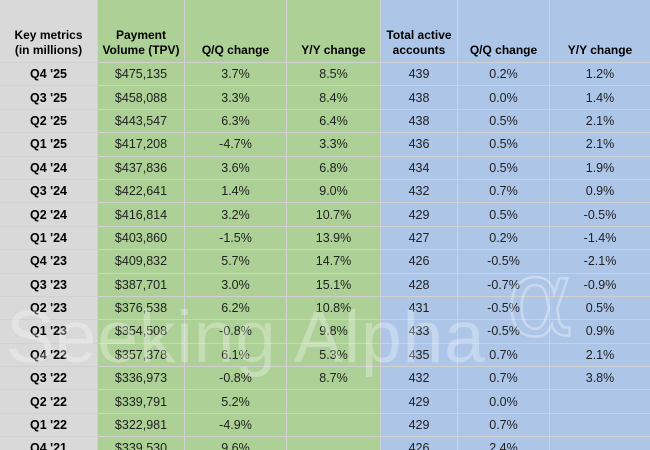 This screenshot has width=650, height=450. I want to click on header-payment-volume: Payment Volume (TPV), so click(141, 31).